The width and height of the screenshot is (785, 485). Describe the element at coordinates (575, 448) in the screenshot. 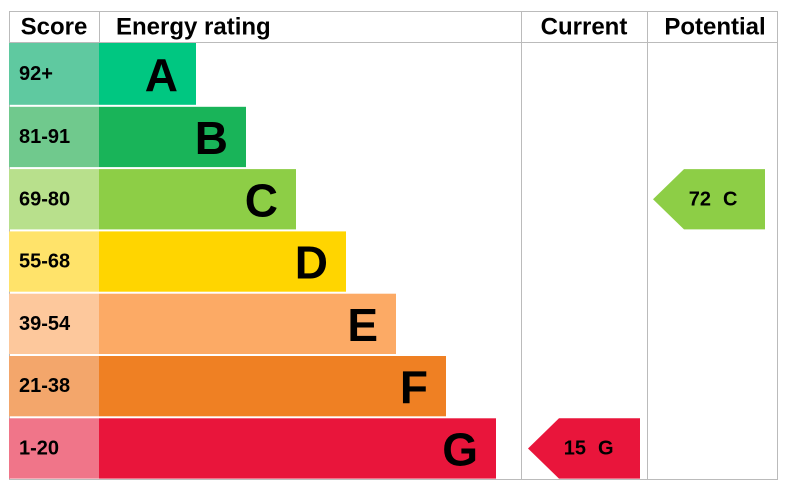

I see `current-value: 15` at that location.